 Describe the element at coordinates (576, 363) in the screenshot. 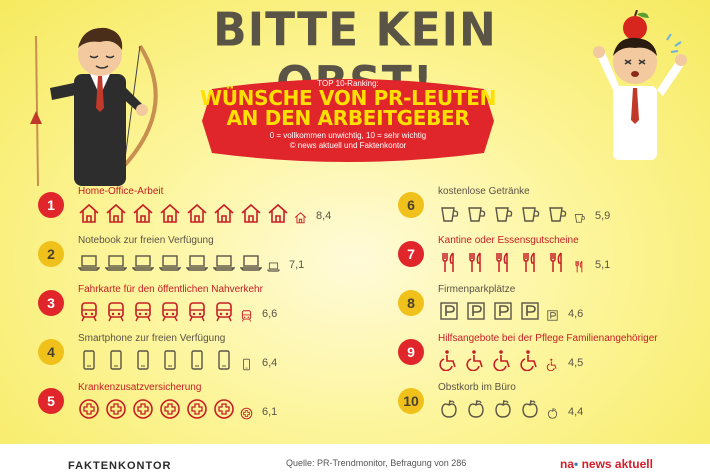

I see `item-score: 4,5` at that location.